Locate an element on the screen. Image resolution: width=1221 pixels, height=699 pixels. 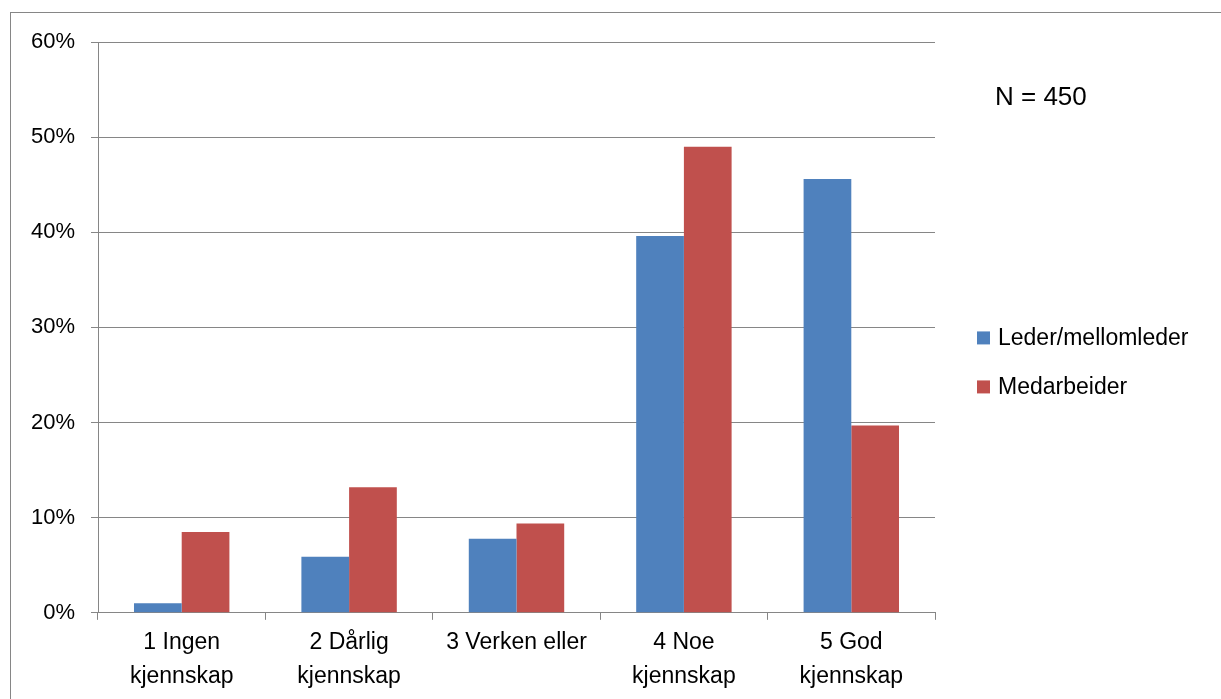
x-tick-label: 4 Noe kjennskap is located at coordinates (684, 657).